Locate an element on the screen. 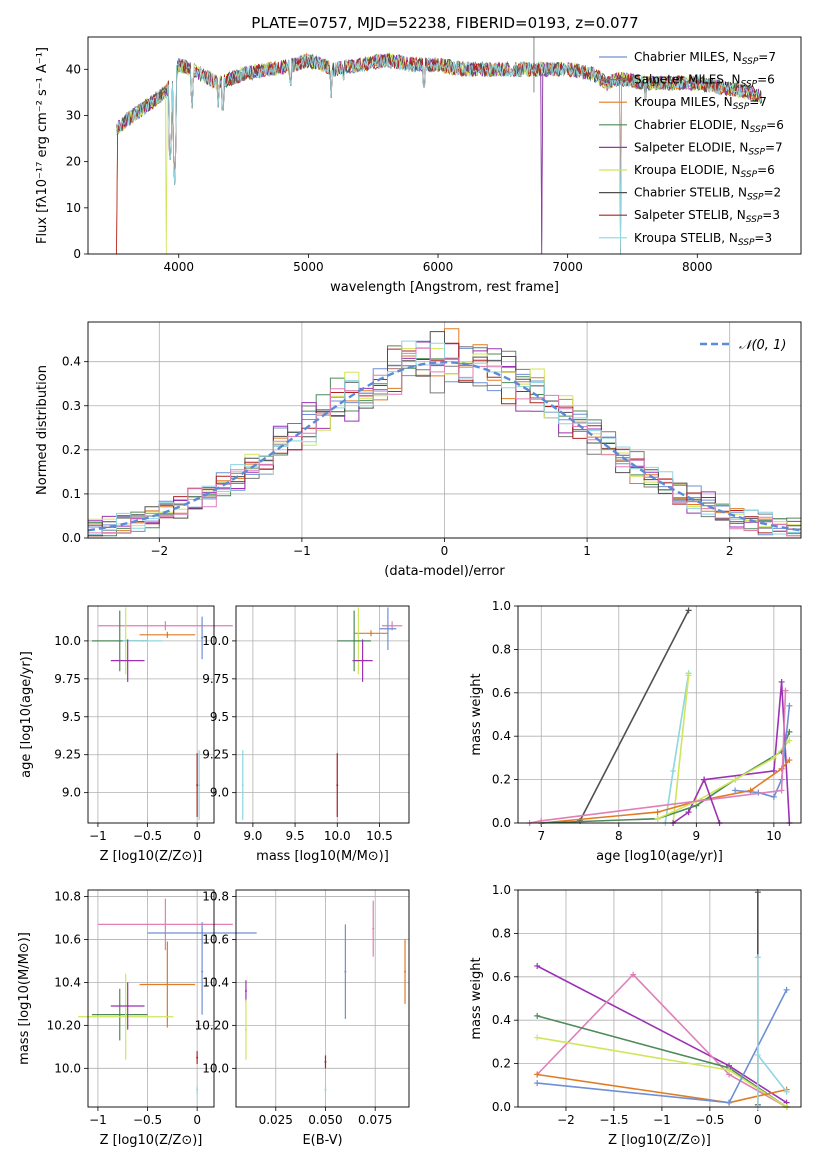  y-tick-label: 9.5 is located at coordinates (71, 717).